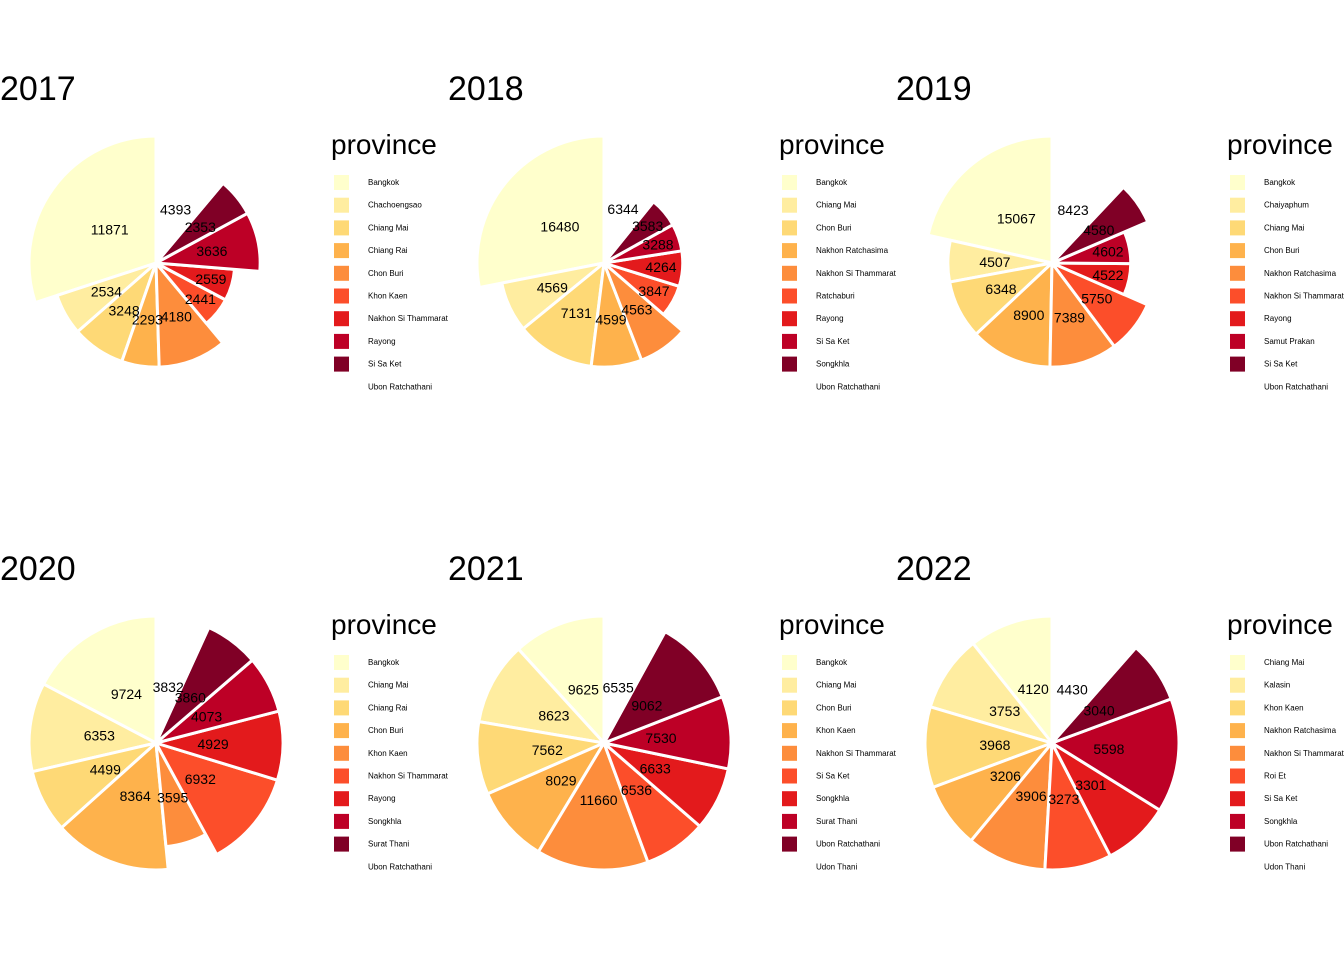  Describe the element at coordinates (610, 320) in the screenshot. I see `slice-value-label: 4599` at that location.